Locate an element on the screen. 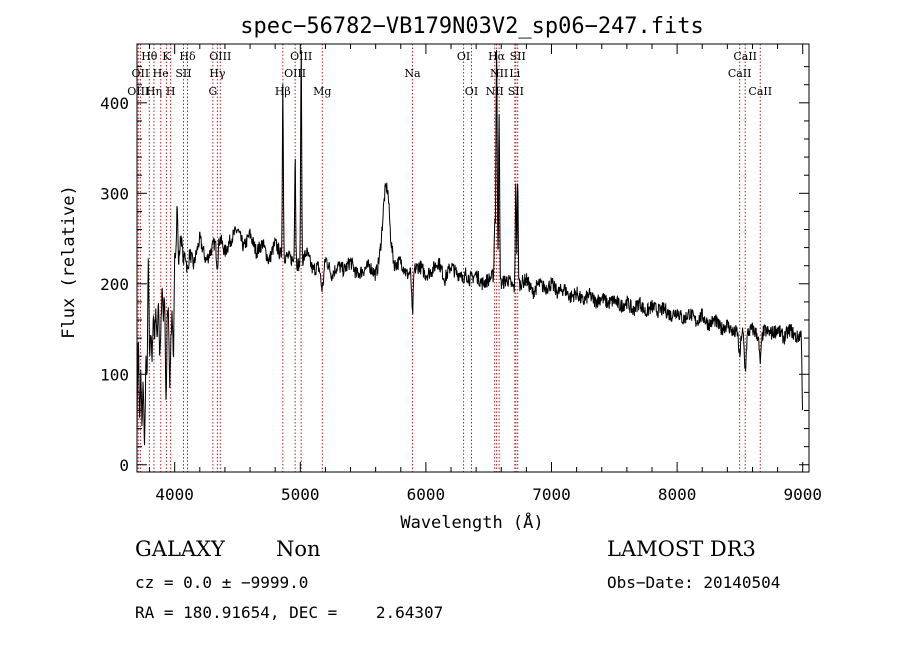 The width and height of the screenshot is (900, 649). line-label-9: OII is located at coordinates (141, 73).